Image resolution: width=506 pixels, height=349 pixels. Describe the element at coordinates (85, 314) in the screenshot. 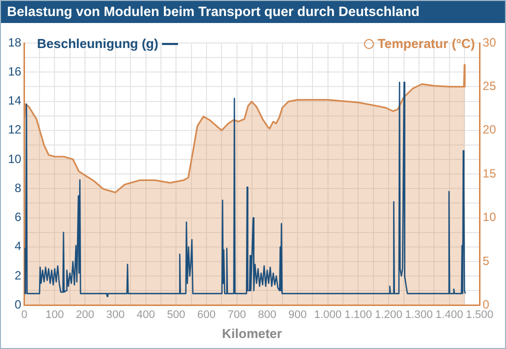

I see `x-tick-label: 200` at that location.